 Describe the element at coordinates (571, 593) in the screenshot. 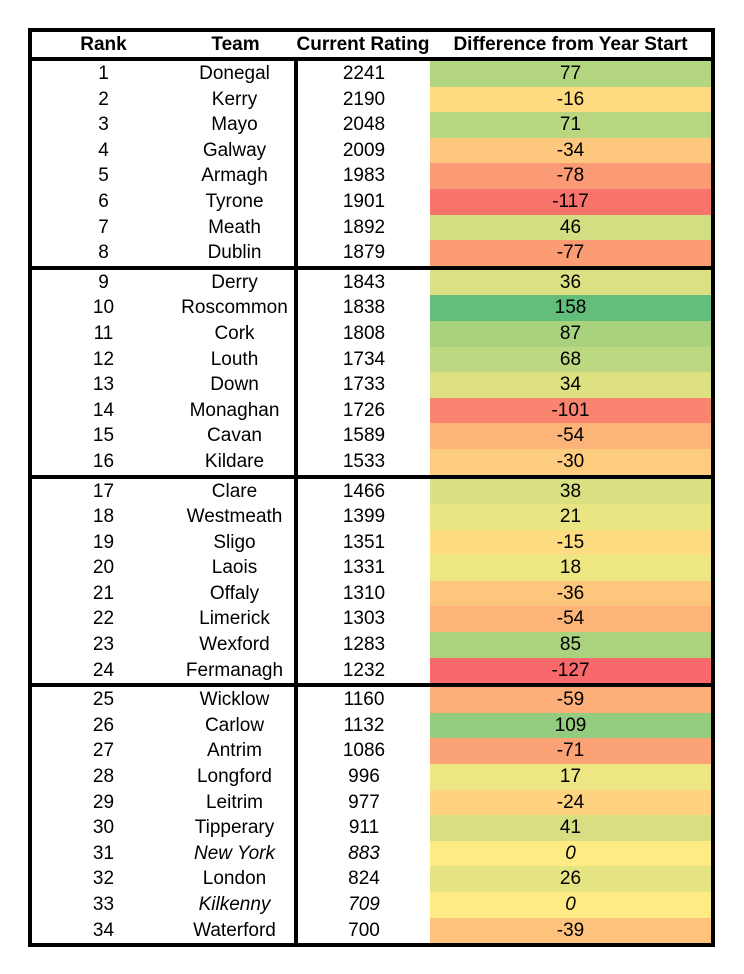

I see `difference-cell: -36` at that location.